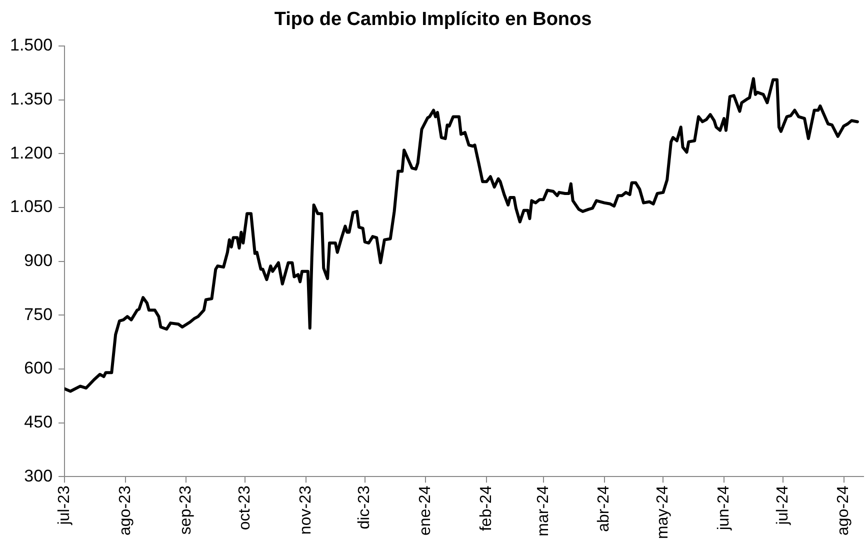 The image size is (866, 548). Describe the element at coordinates (843, 511) in the screenshot. I see `x-tick-label: ago-24` at that location.